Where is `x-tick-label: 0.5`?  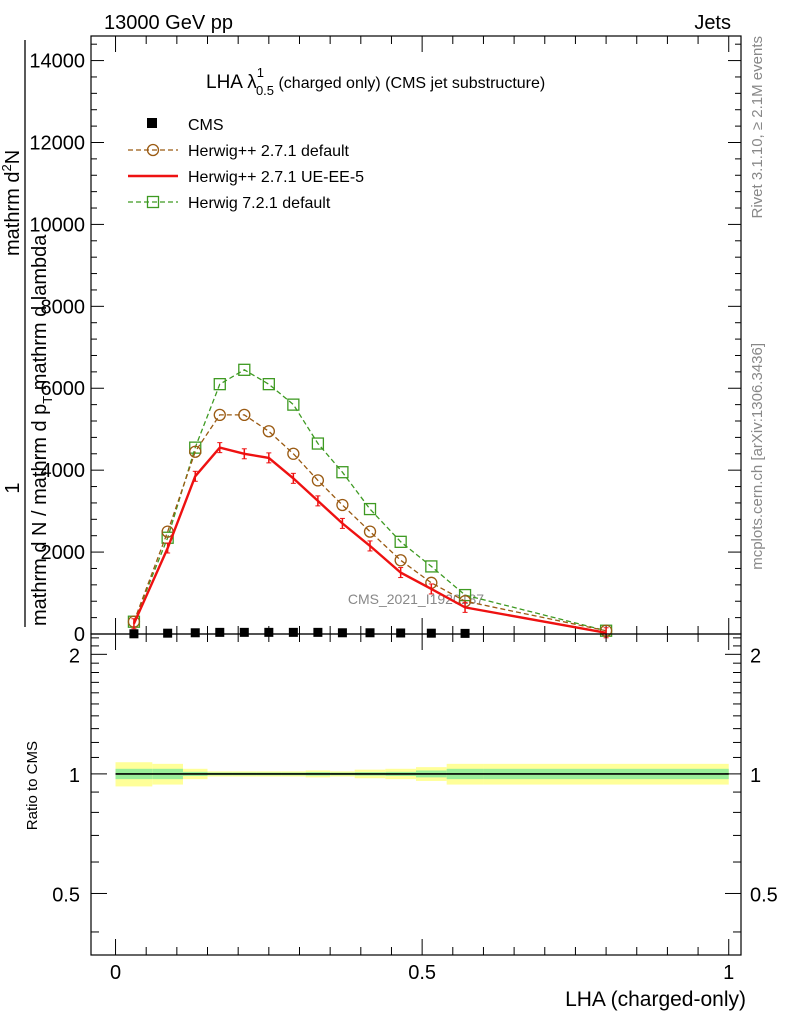 x-tick-label: 0.5 is located at coordinates (422, 973).